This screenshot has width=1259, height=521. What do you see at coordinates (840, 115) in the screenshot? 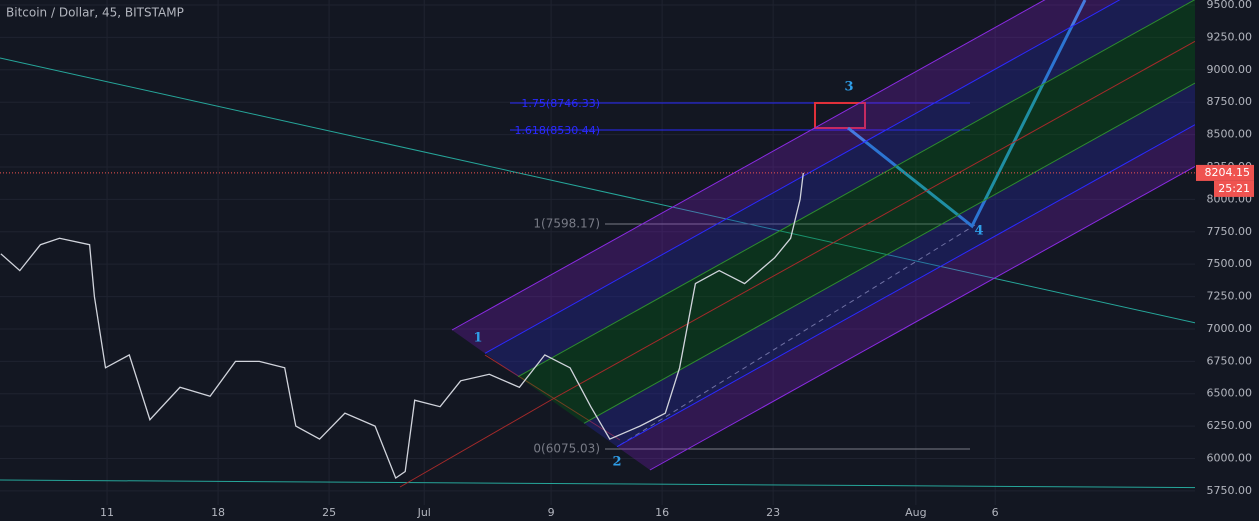
I see `target-box` at bounding box center [840, 115].